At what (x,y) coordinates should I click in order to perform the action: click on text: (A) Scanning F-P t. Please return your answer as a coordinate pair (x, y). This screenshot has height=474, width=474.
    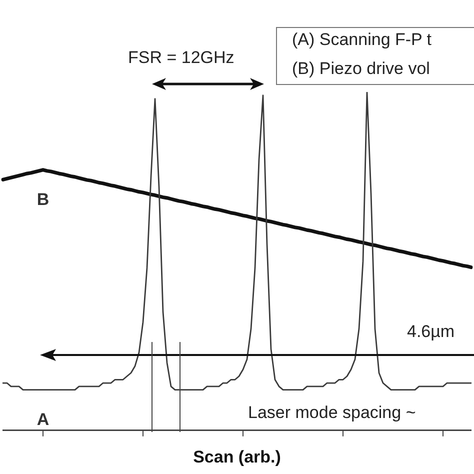
    Looking at the image, I should click on (362, 40).